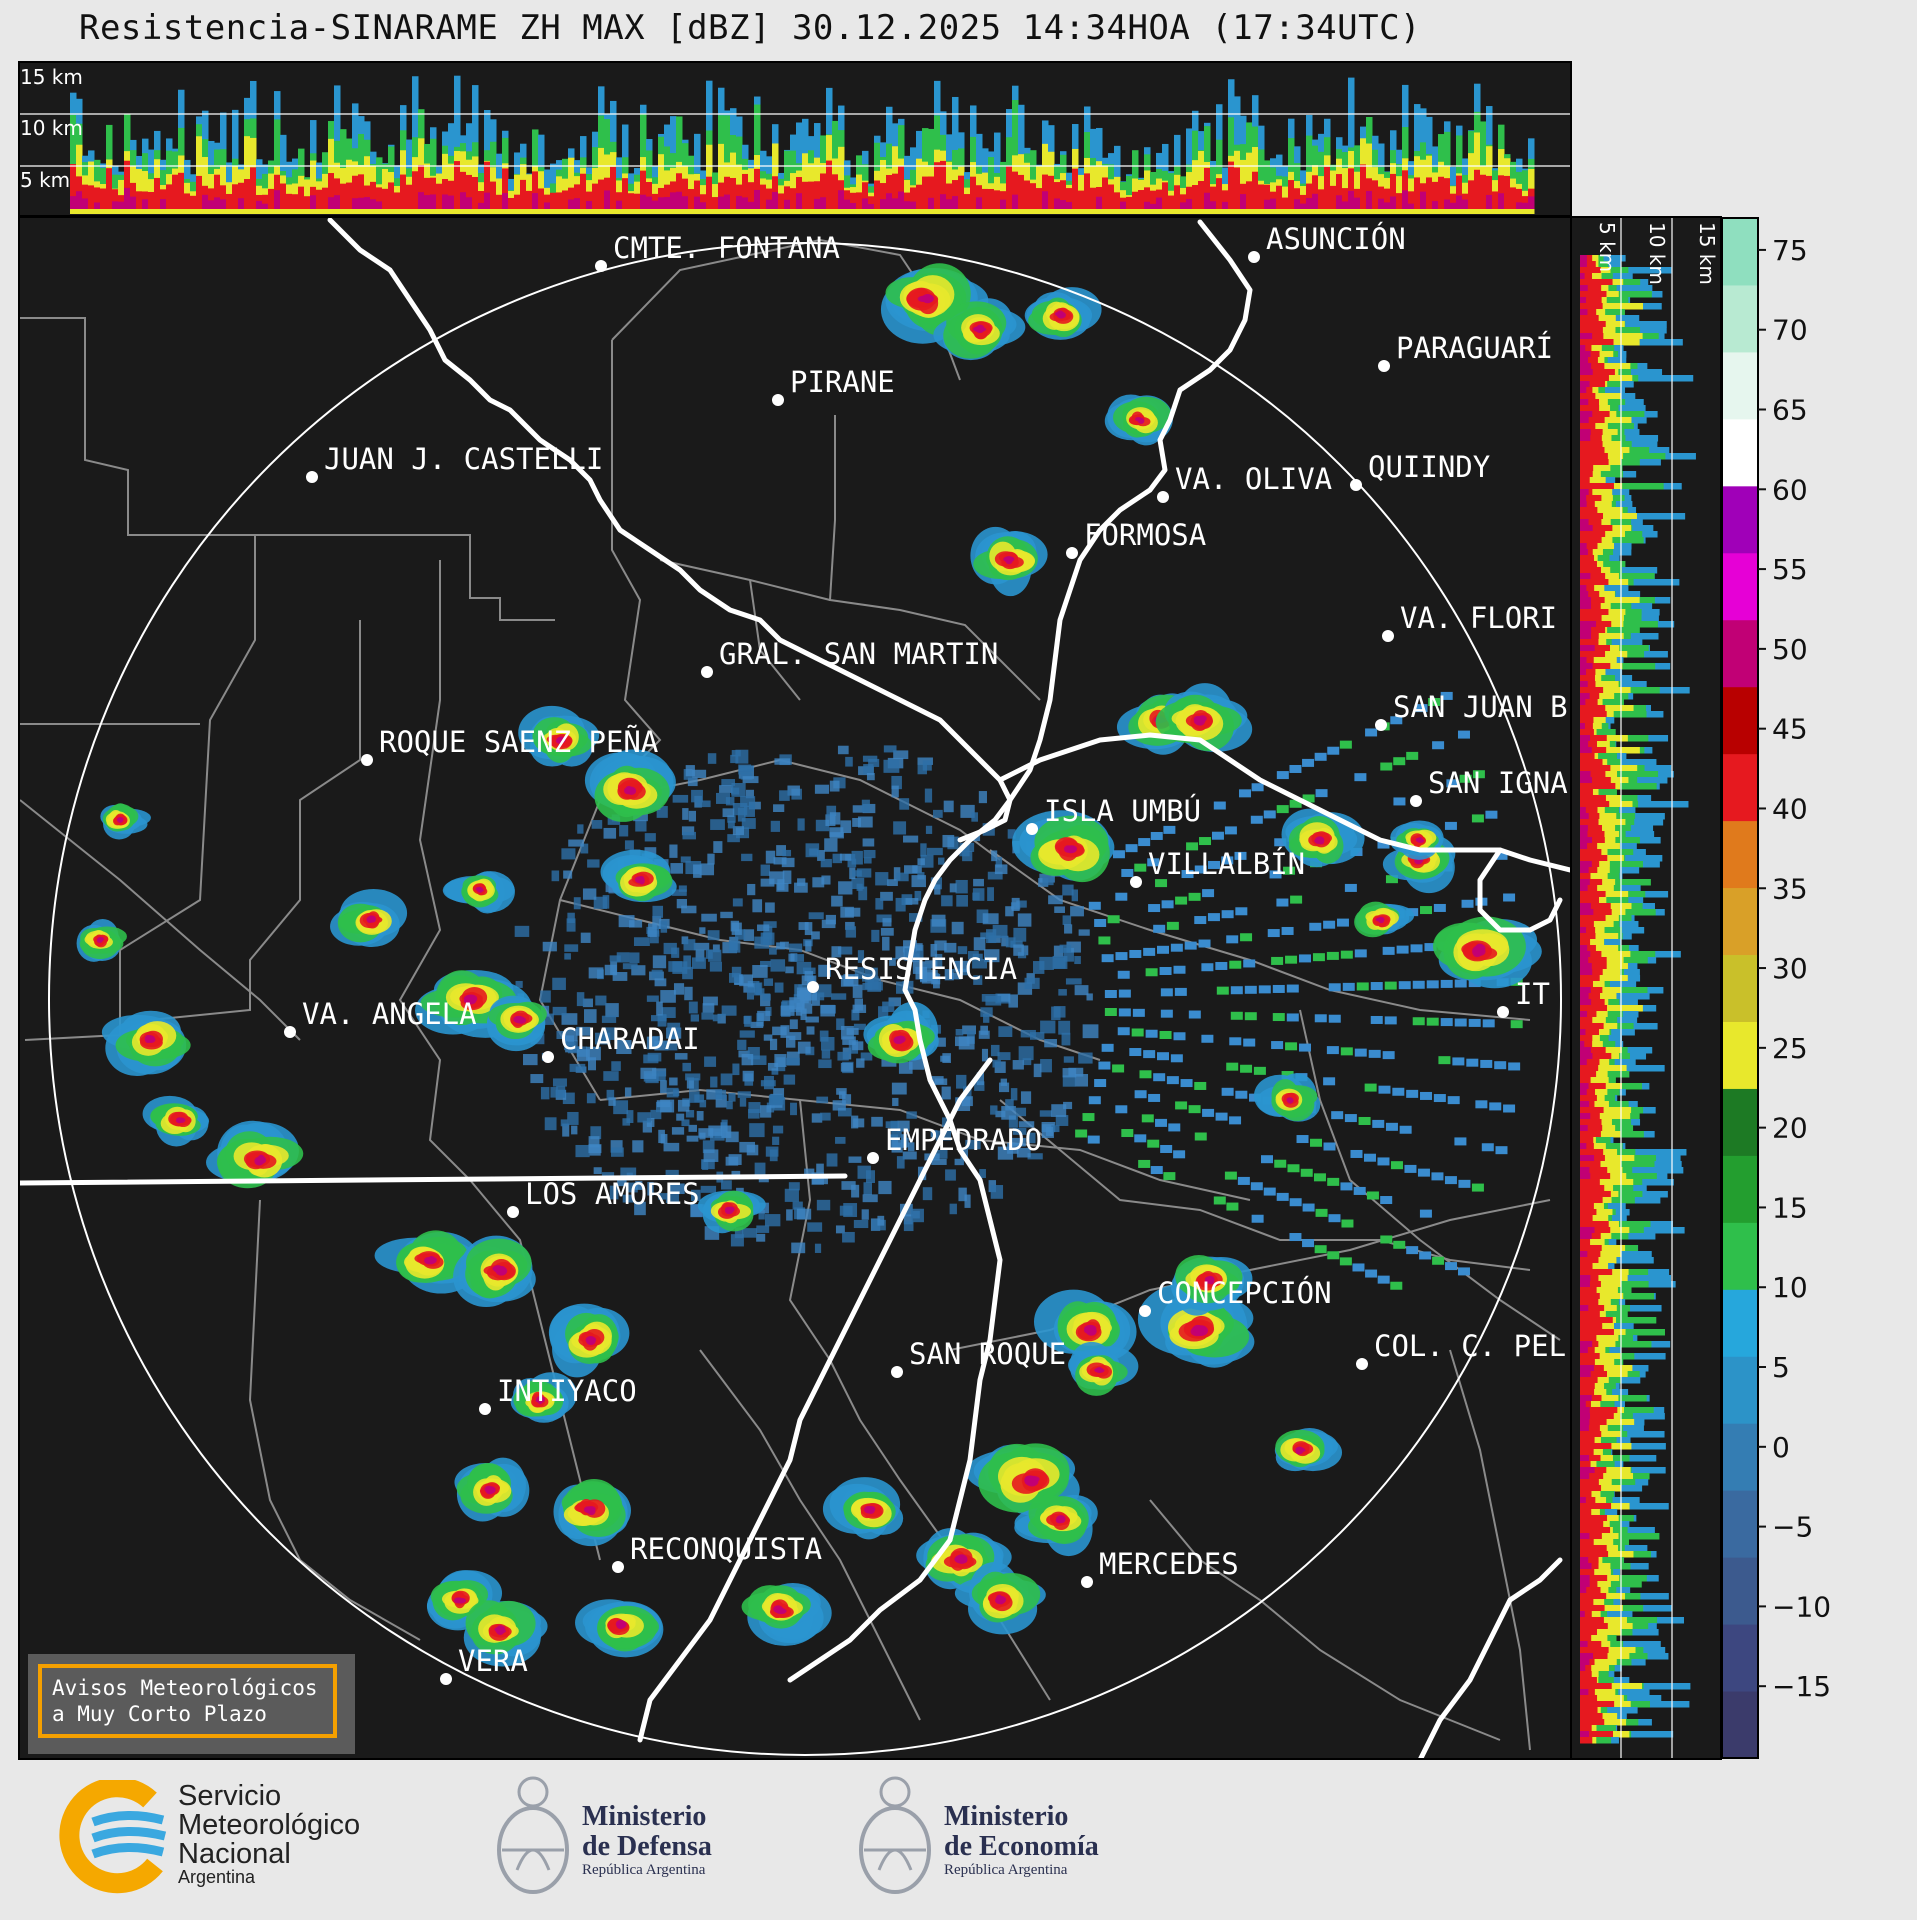 The width and height of the screenshot is (1917, 1920). What do you see at coordinates (1006, 1870) in the screenshot?
I see `economia-sub: República Argentina` at bounding box center [1006, 1870].